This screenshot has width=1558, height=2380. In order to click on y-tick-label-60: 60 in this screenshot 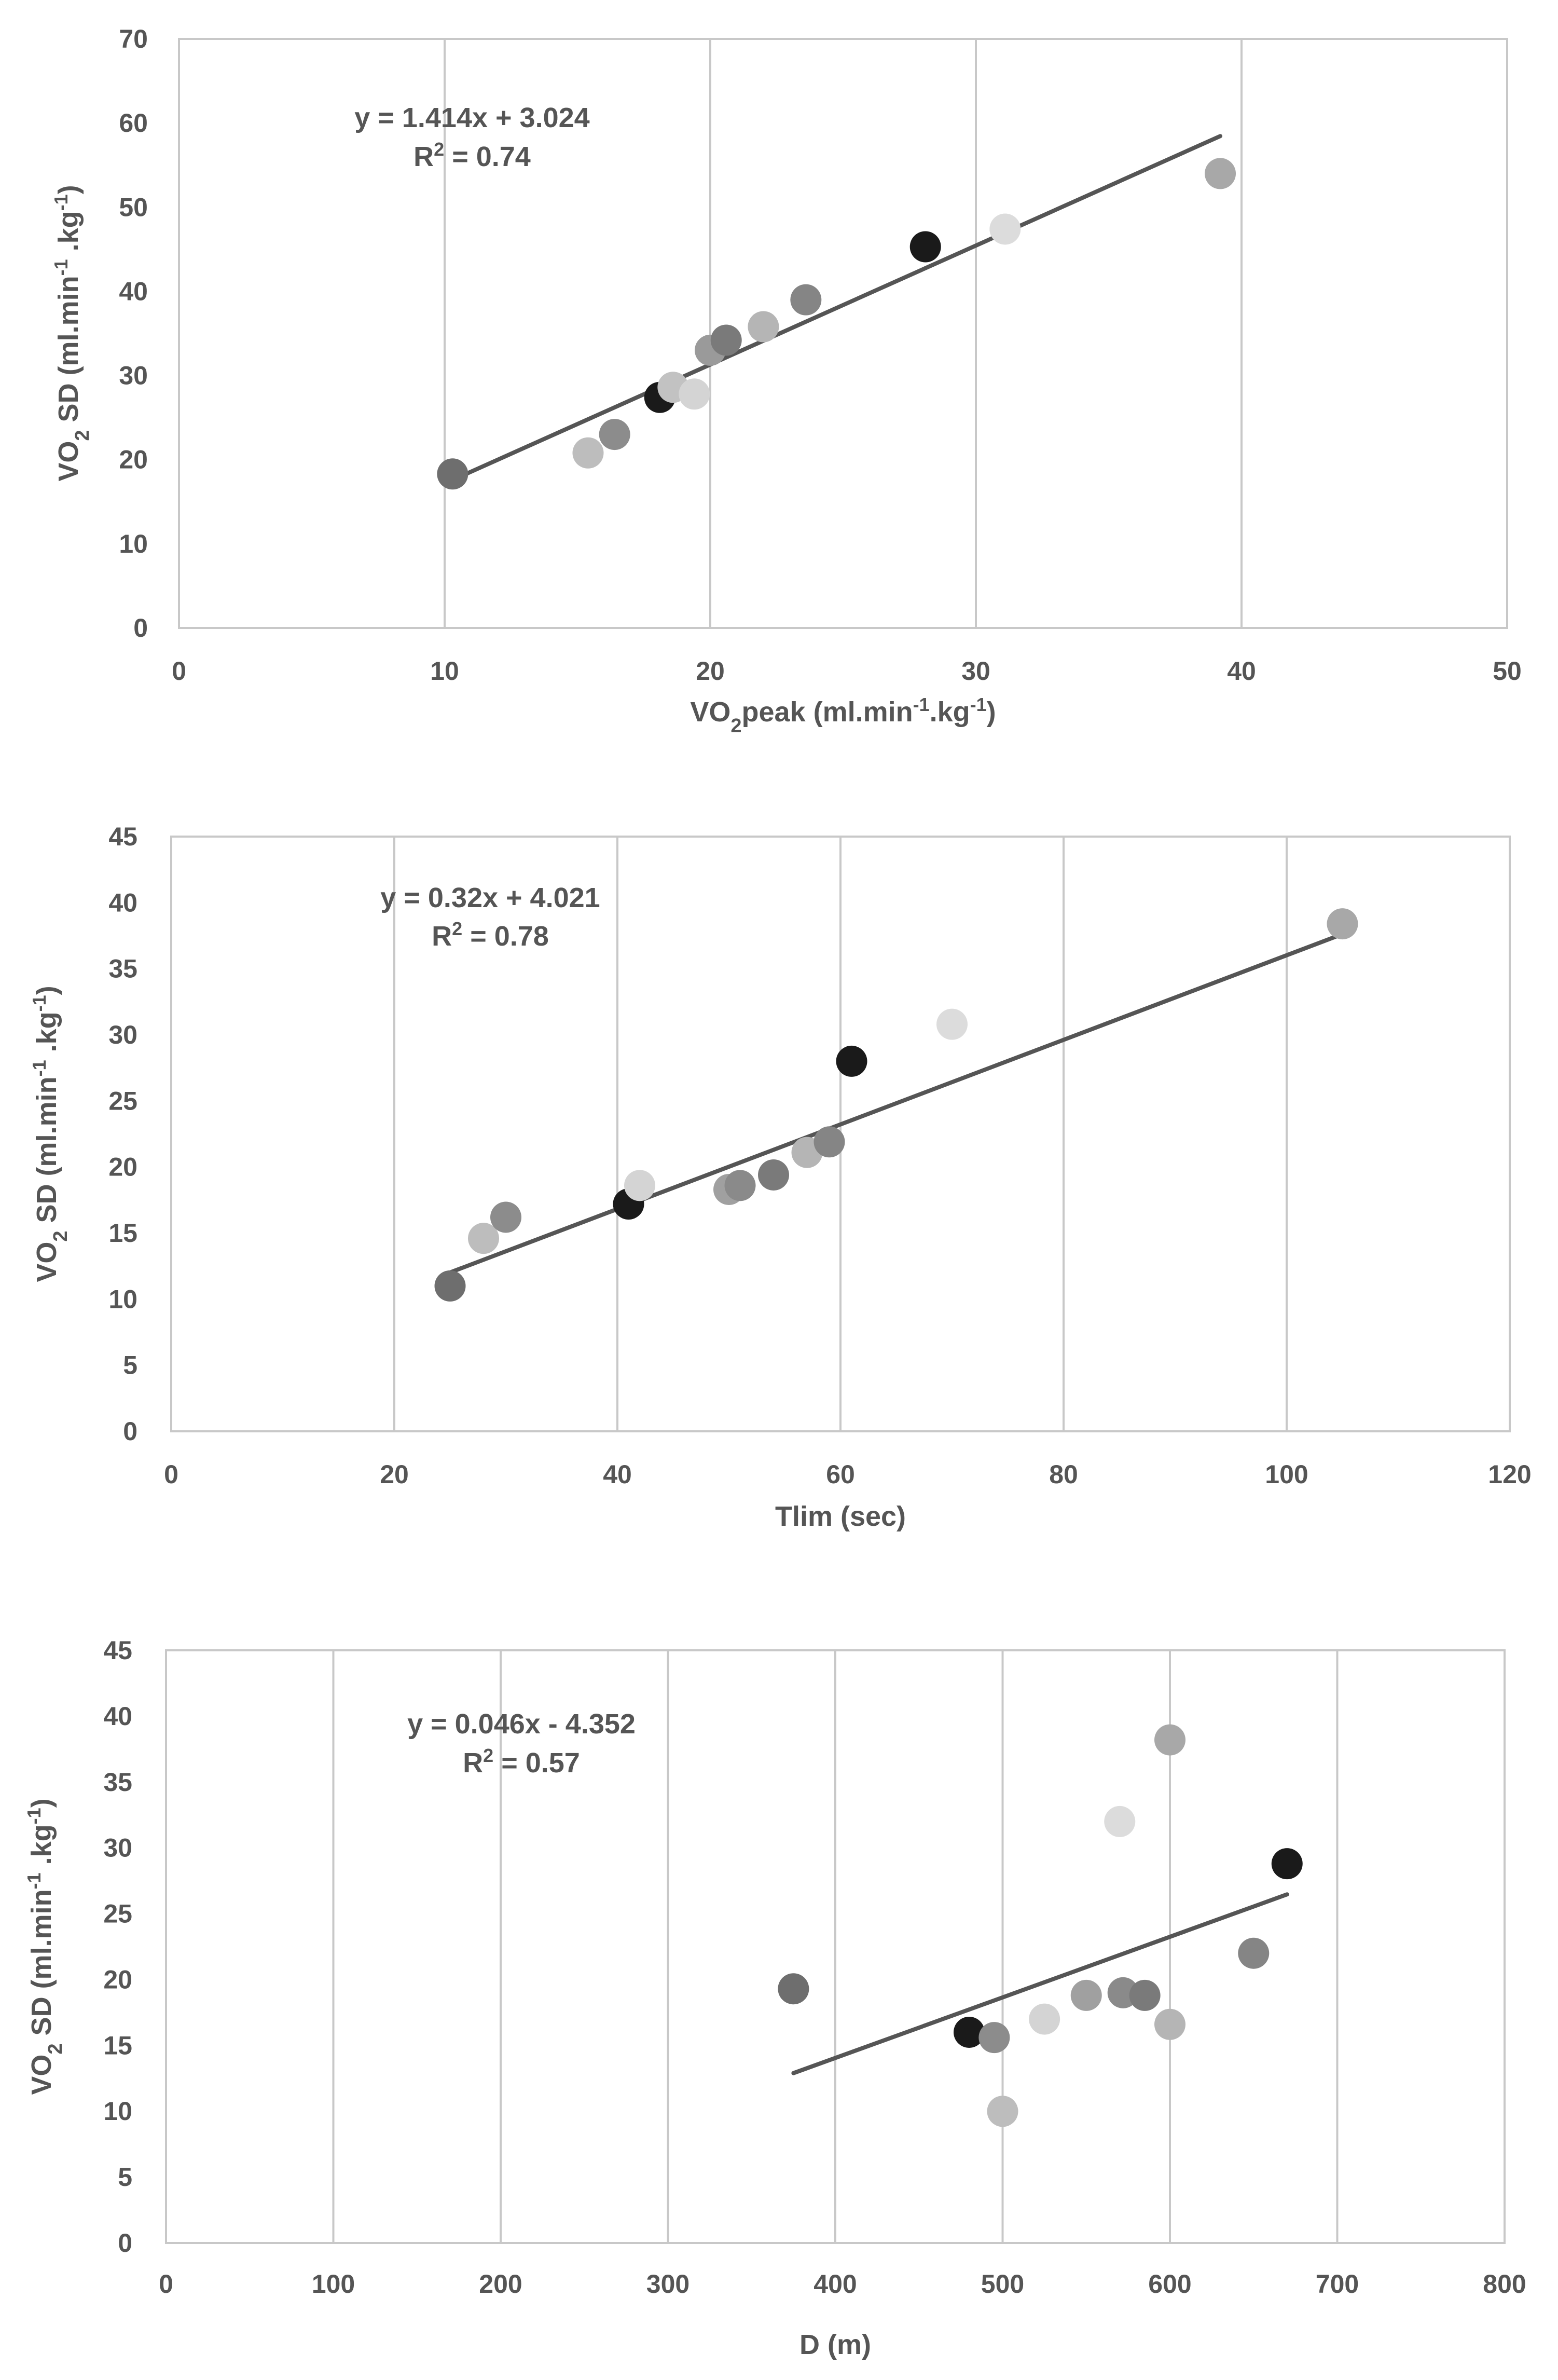, I will do `click(133, 123)`.